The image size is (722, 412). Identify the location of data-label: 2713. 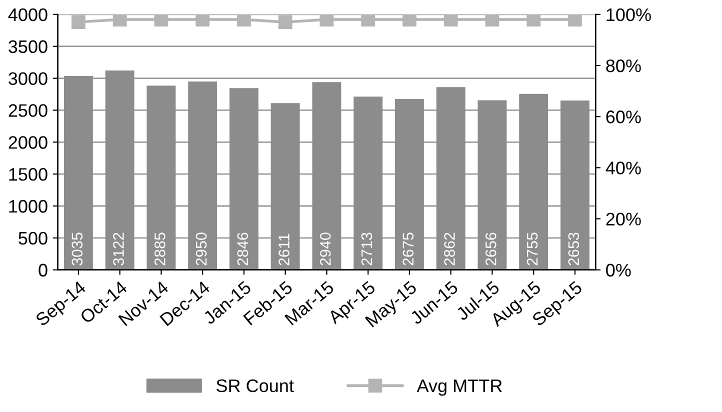
(366, 249).